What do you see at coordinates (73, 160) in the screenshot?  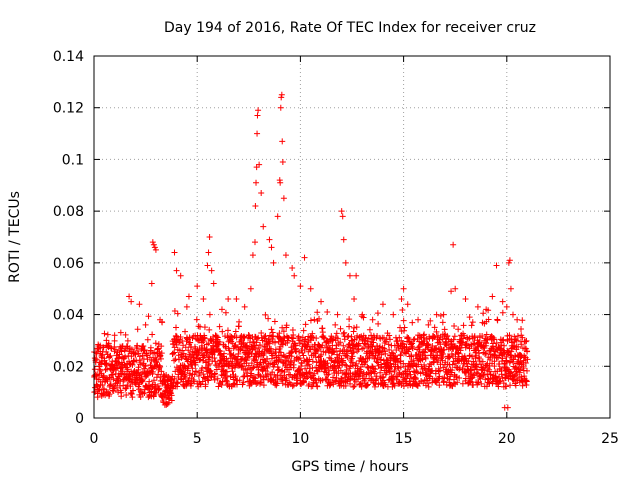 I see `y-tick-label: 0.1` at bounding box center [73, 160].